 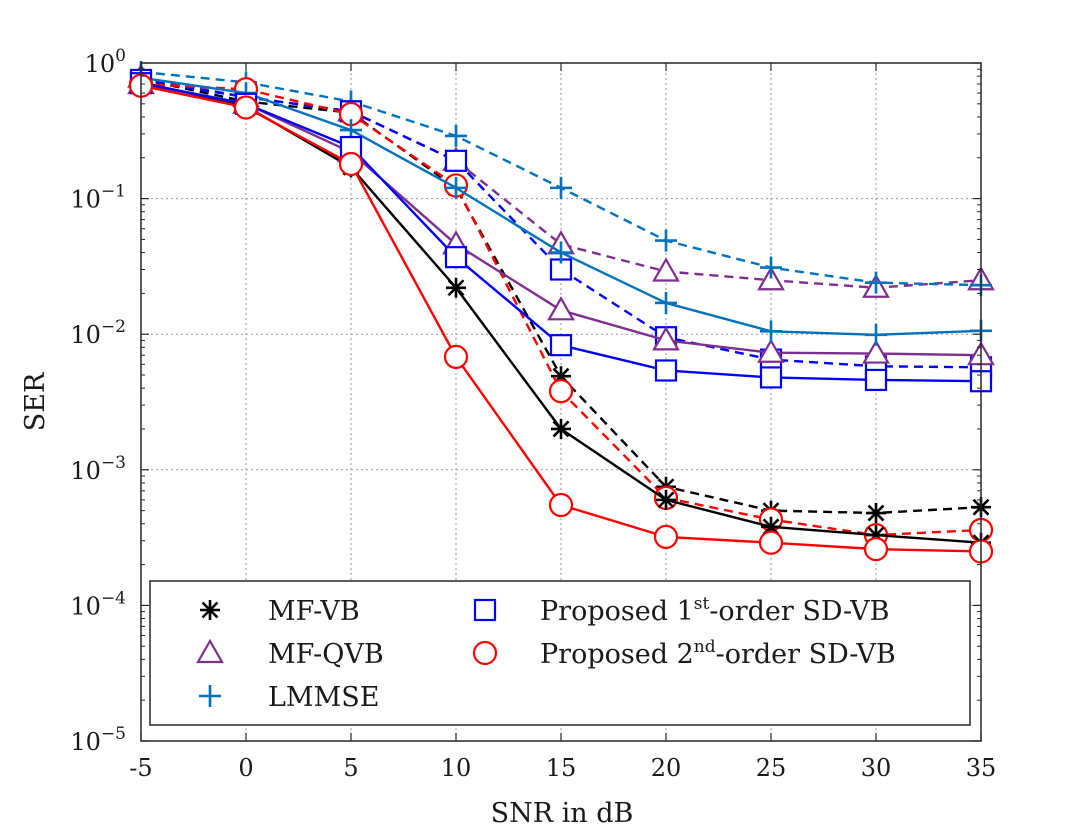 I want to click on y-tick-label-1: 10⁻¹, so click(x=98, y=198).